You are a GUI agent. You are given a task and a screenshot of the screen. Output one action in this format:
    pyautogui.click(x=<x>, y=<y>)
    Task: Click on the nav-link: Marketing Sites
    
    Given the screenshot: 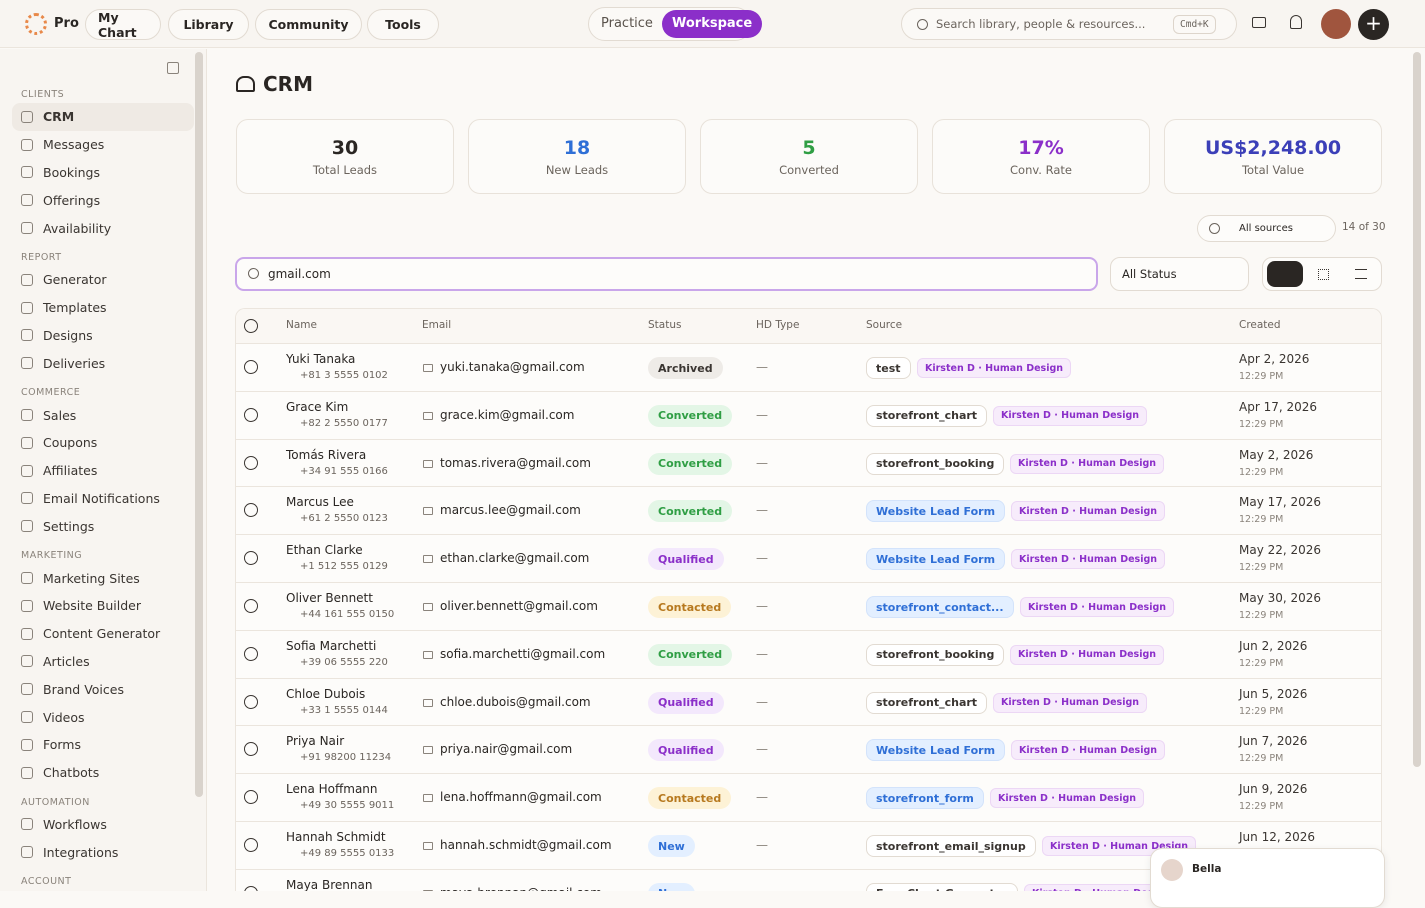 What is the action you would take?
    pyautogui.click(x=103, y=578)
    